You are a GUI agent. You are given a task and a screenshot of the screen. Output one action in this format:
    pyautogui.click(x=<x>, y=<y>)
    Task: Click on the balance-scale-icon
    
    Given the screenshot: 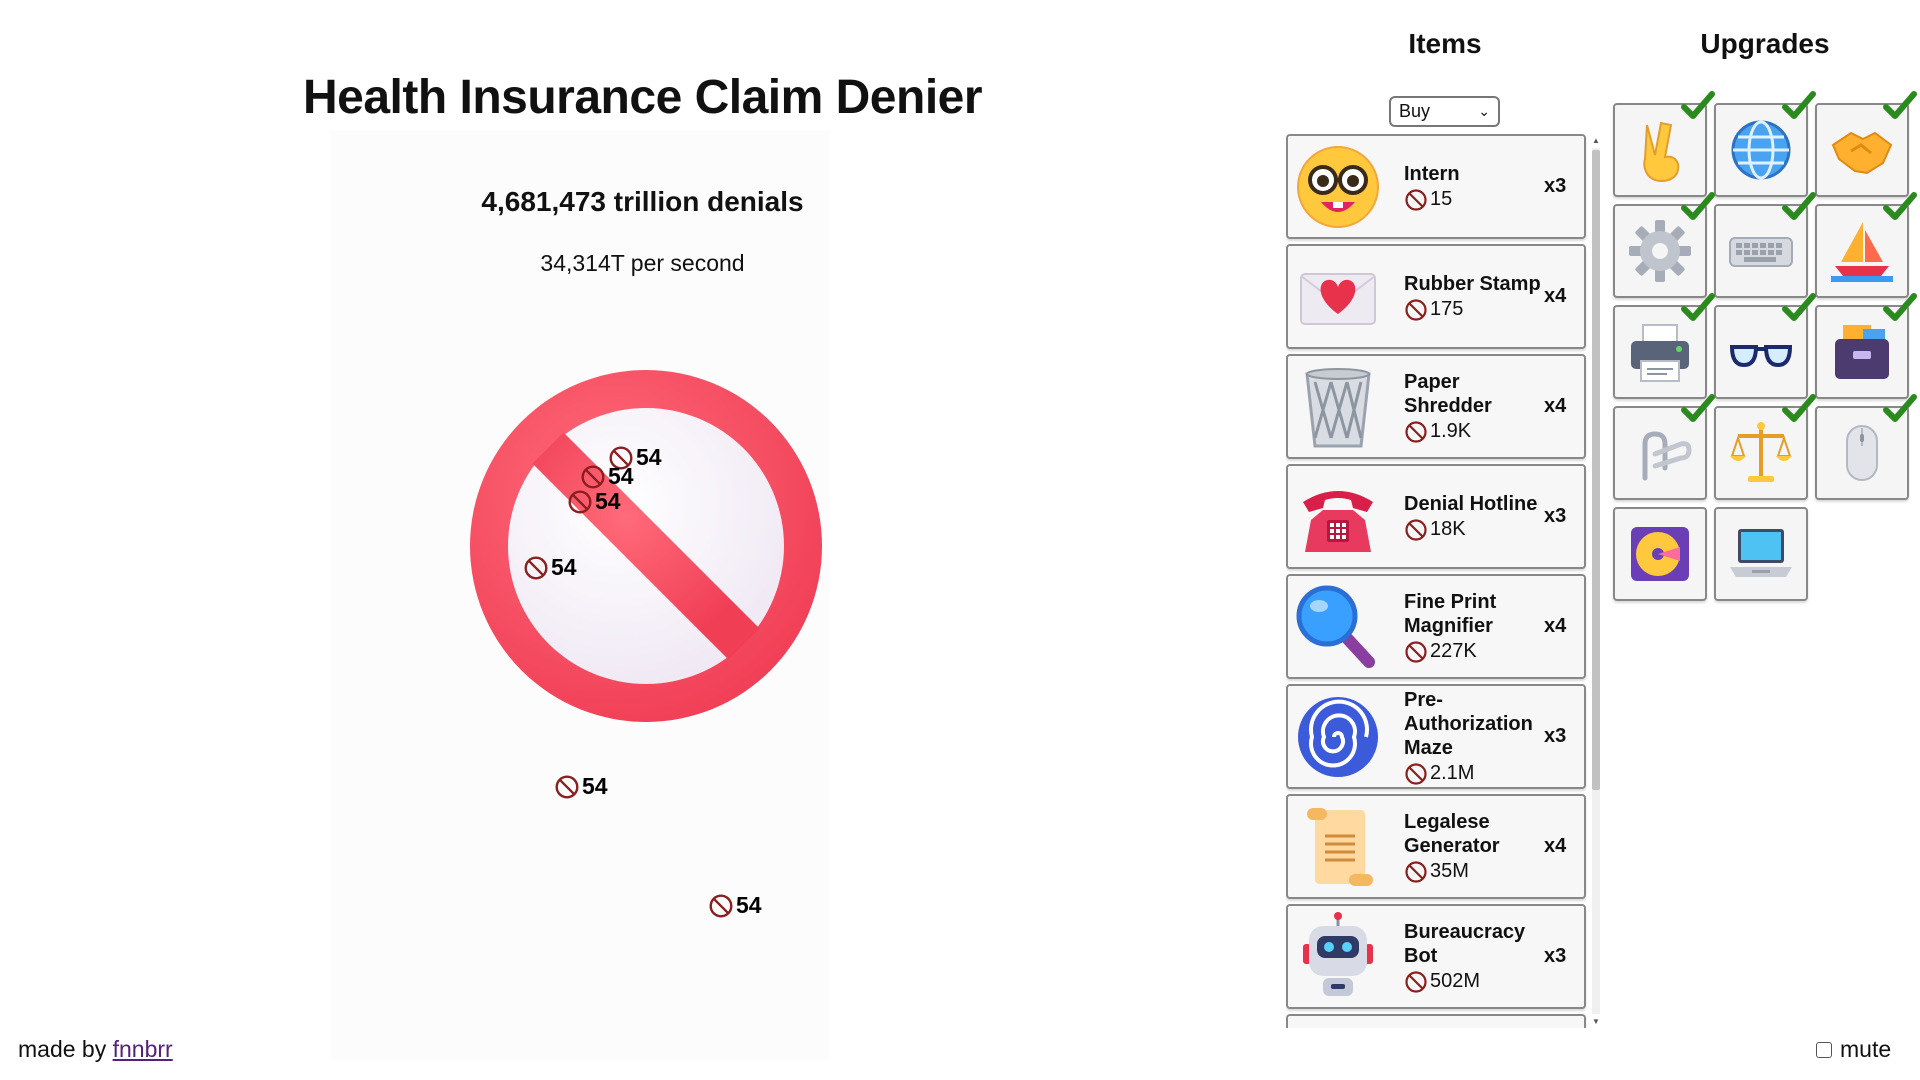 What is the action you would take?
    pyautogui.click(x=1761, y=452)
    